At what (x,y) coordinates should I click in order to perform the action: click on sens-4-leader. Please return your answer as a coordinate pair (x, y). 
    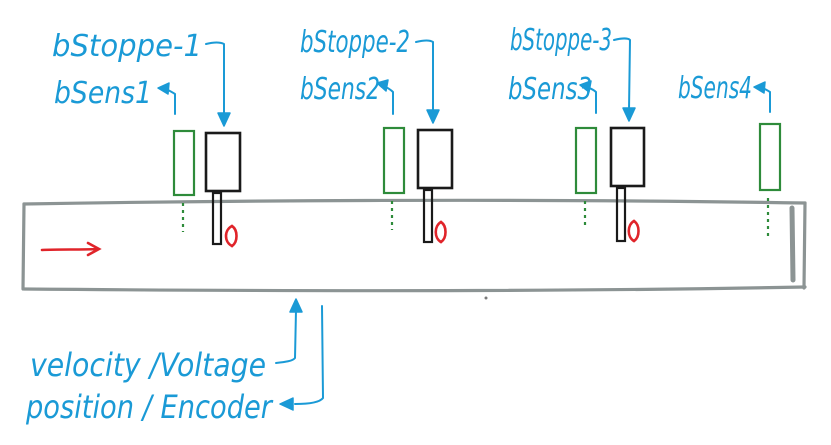
    Looking at the image, I should click on (762, 97).